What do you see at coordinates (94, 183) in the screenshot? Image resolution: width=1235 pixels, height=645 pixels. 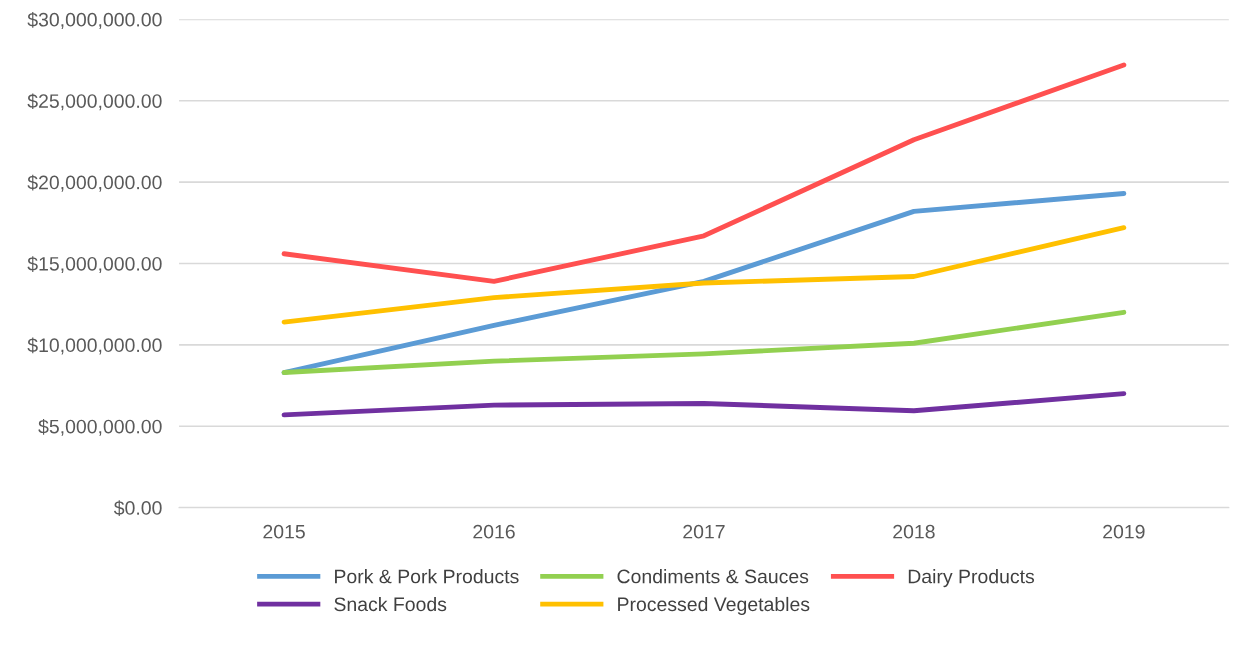 I see `y-tick-label: $20,000,000.00` at bounding box center [94, 183].